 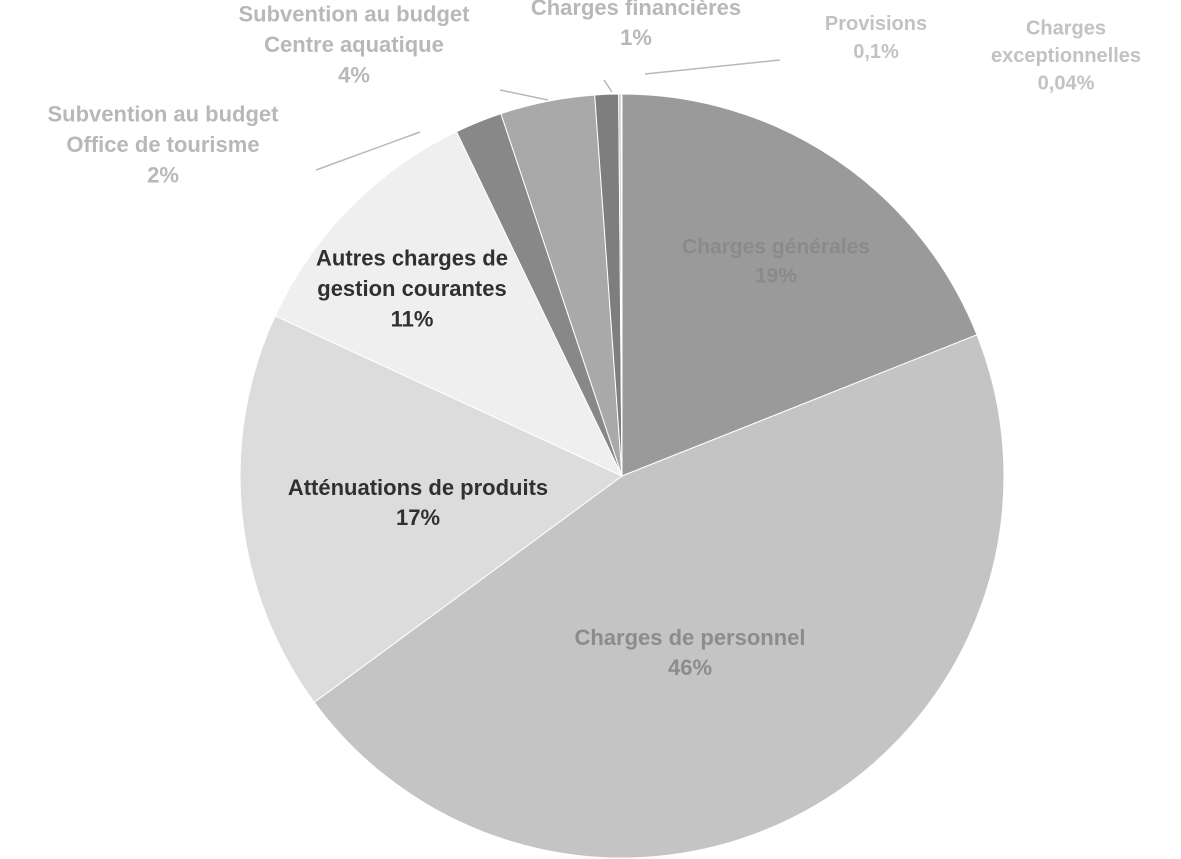 I want to click on slice-value-label: 0,1%, so click(x=876, y=52).